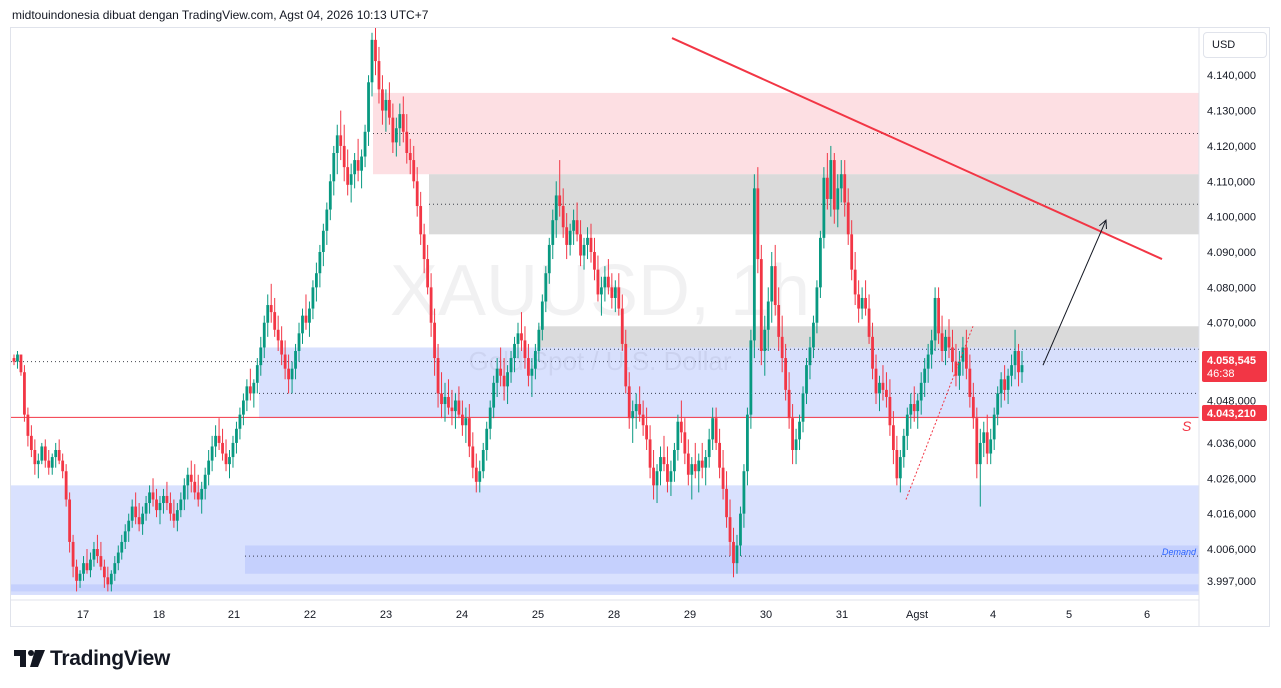 This screenshot has height=688, width=1281. Describe the element at coordinates (1231, 550) in the screenshot. I see `y-tick-label: 4.006,000` at that location.